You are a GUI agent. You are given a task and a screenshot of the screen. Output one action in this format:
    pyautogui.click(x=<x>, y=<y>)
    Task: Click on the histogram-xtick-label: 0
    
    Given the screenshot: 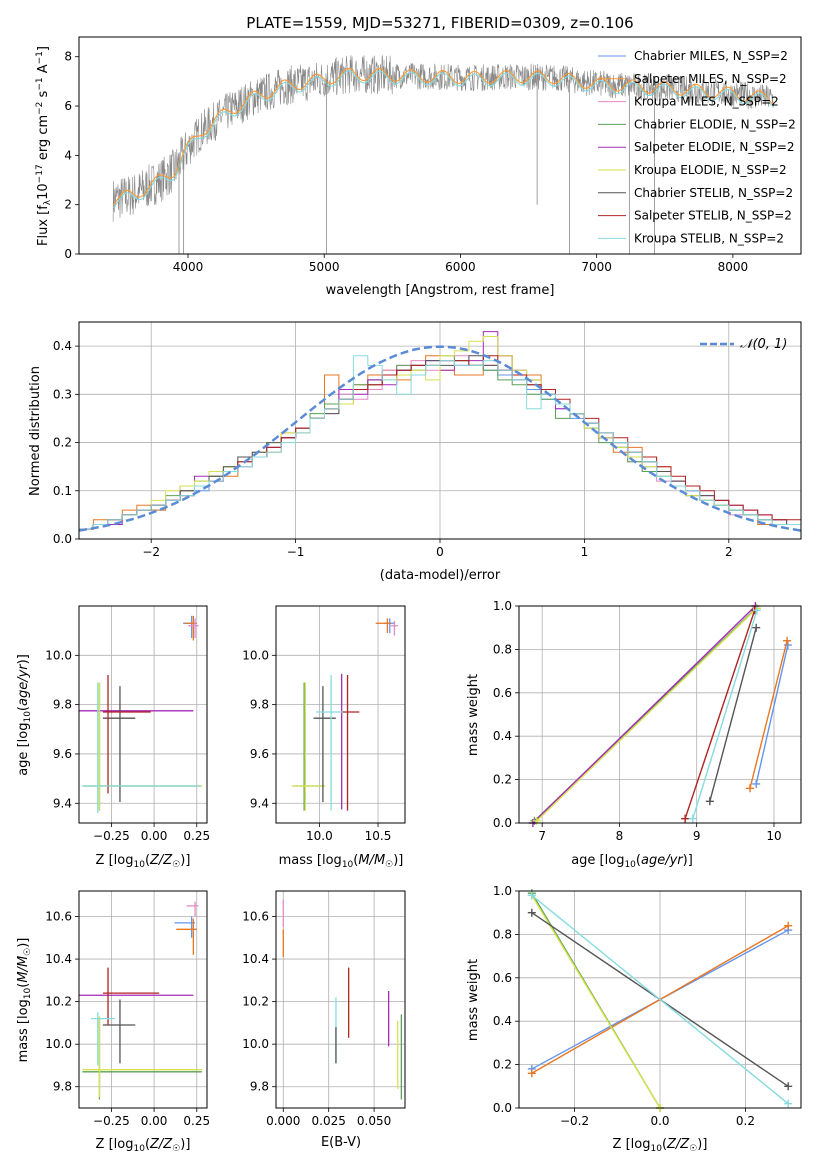 What is the action you would take?
    pyautogui.click(x=440, y=552)
    